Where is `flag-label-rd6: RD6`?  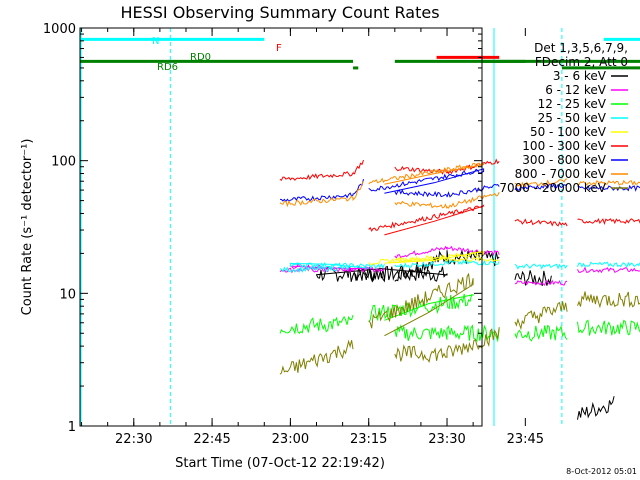 flag-label-rd6: RD6 is located at coordinates (167, 67).